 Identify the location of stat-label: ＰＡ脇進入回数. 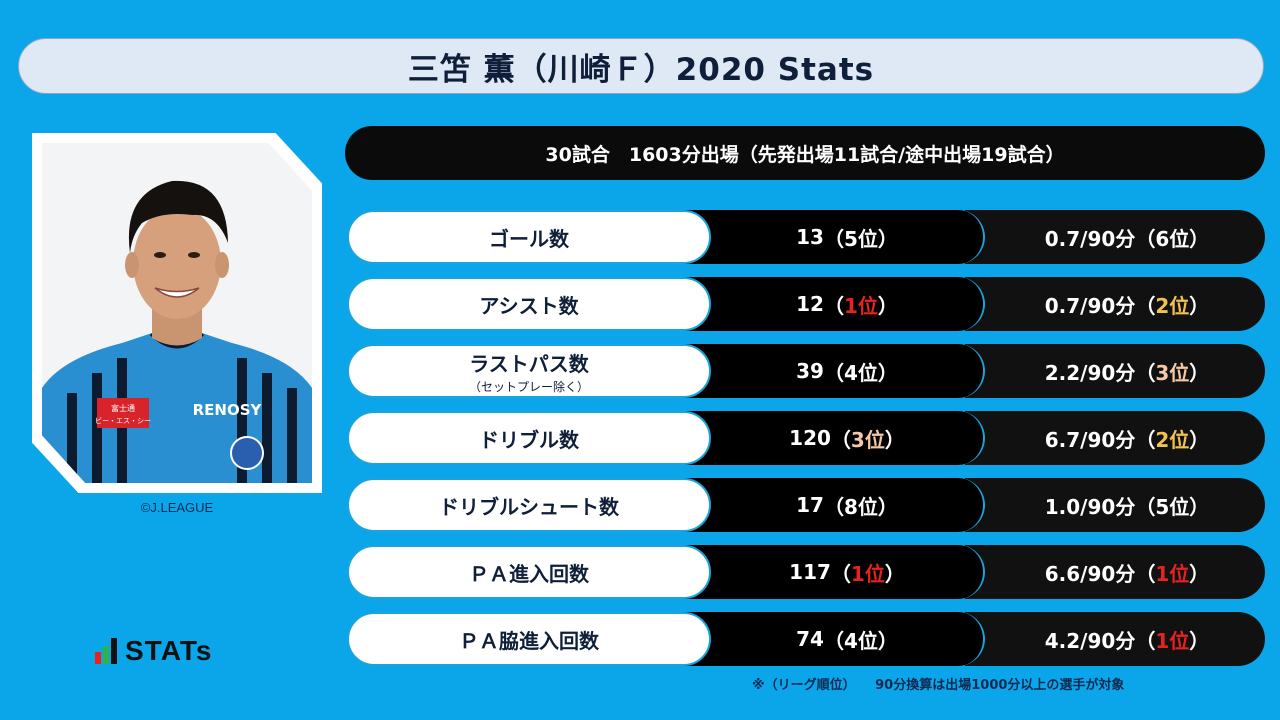
(529, 640).